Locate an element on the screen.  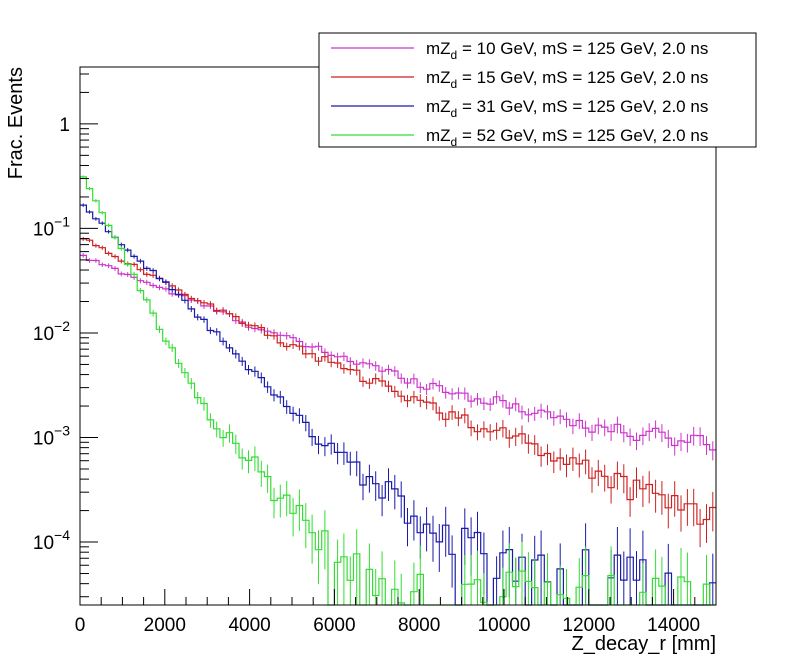
y-tick-label: 1 is located at coordinates (64, 125).